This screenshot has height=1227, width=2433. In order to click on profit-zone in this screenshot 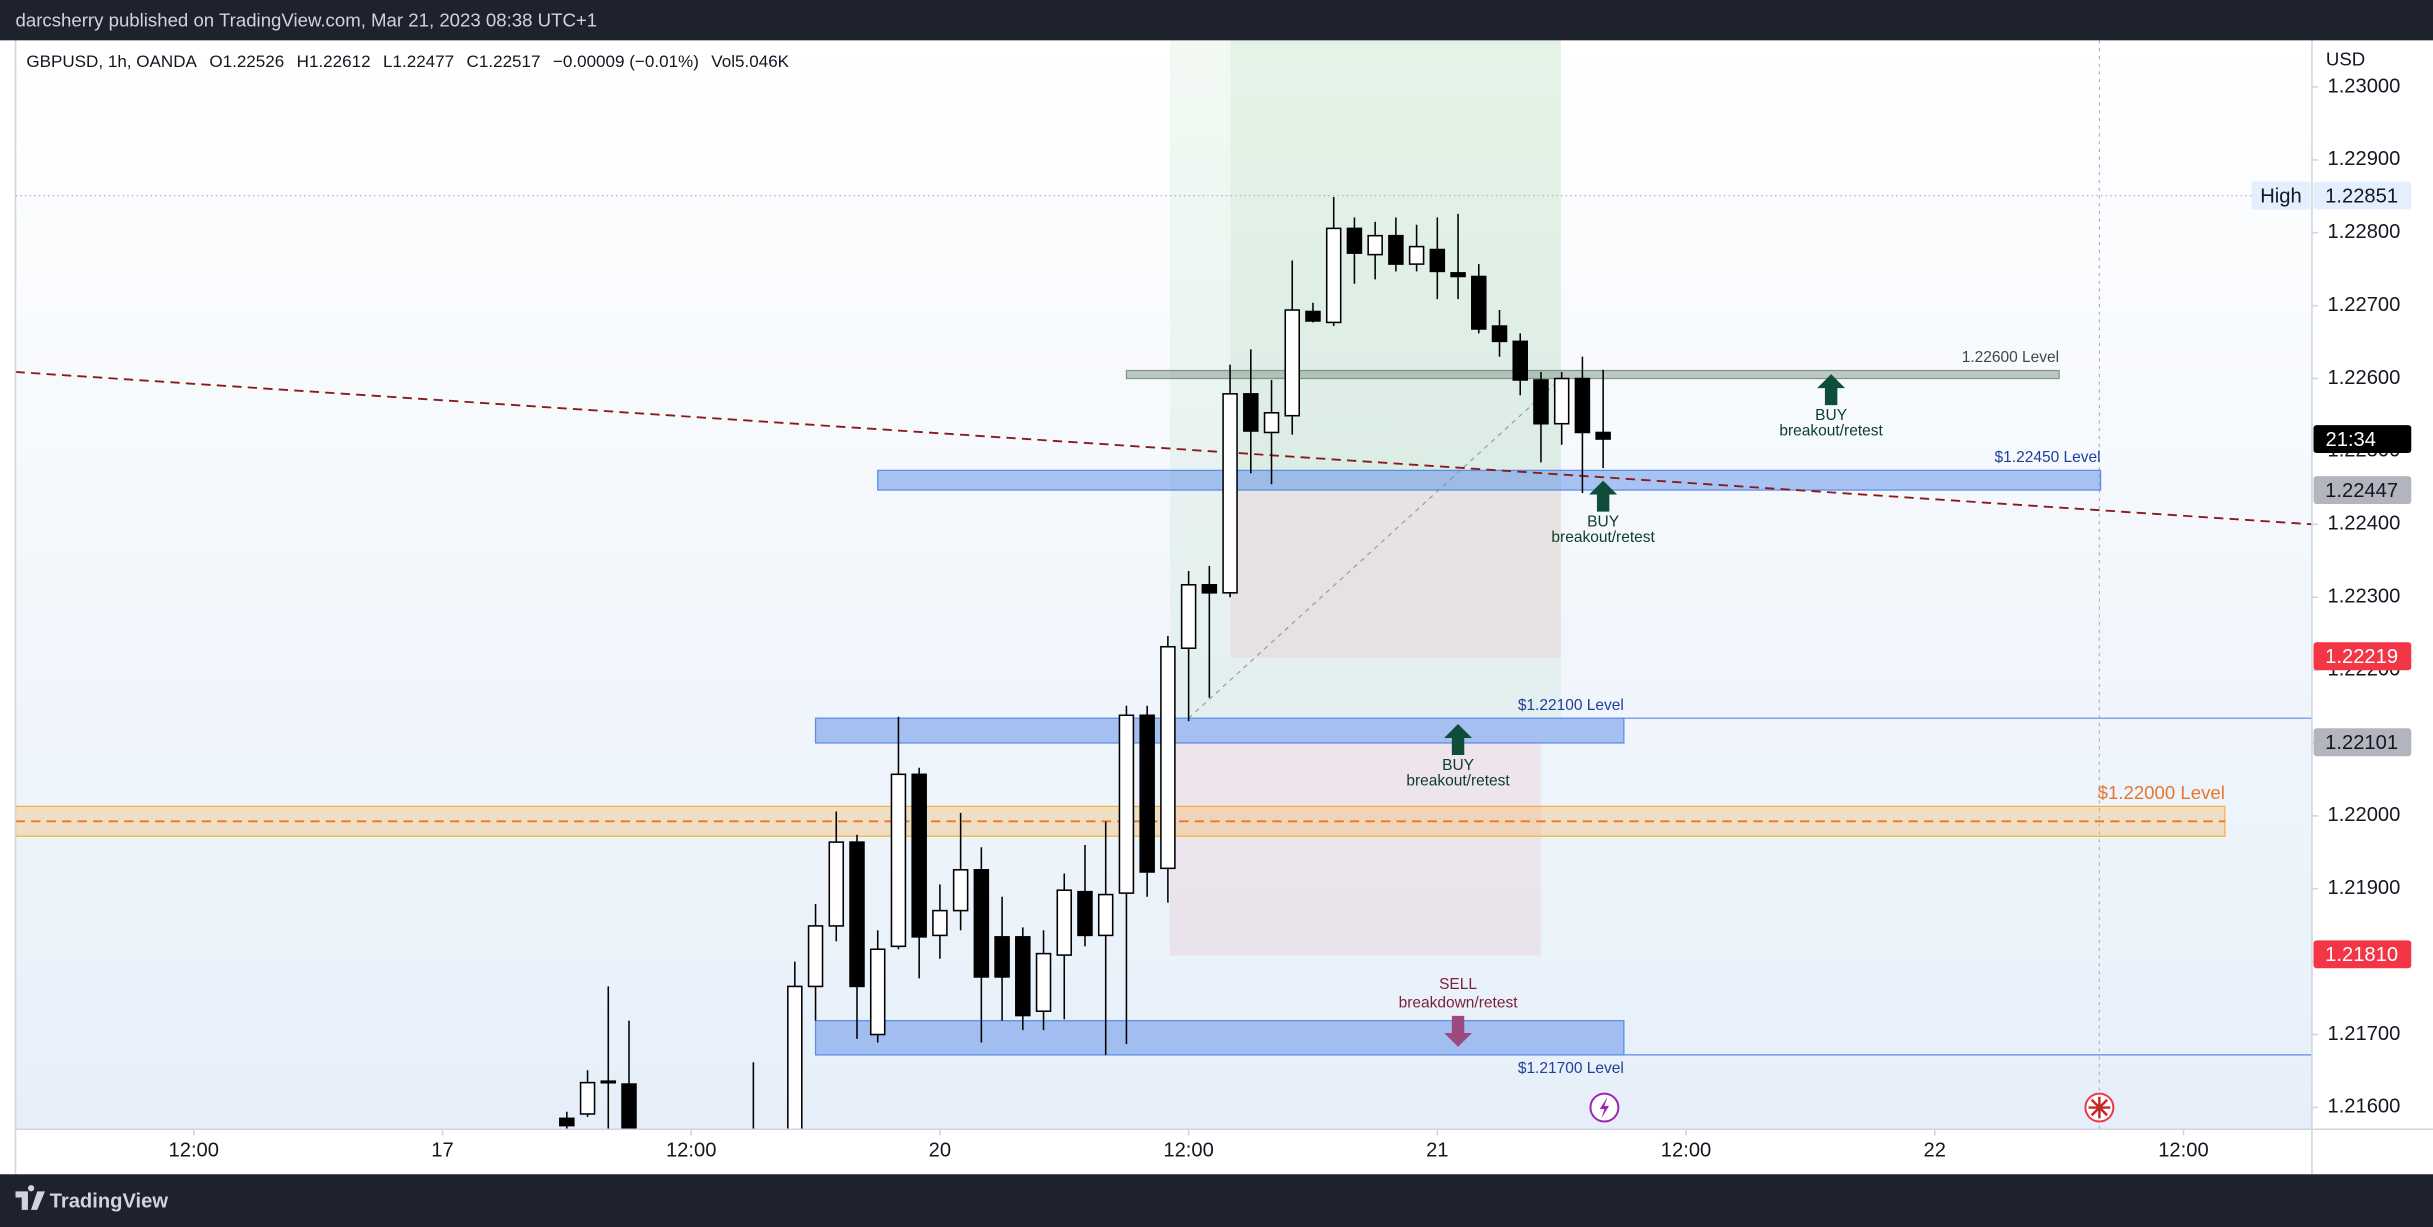, I will do `click(1365, 379)`.